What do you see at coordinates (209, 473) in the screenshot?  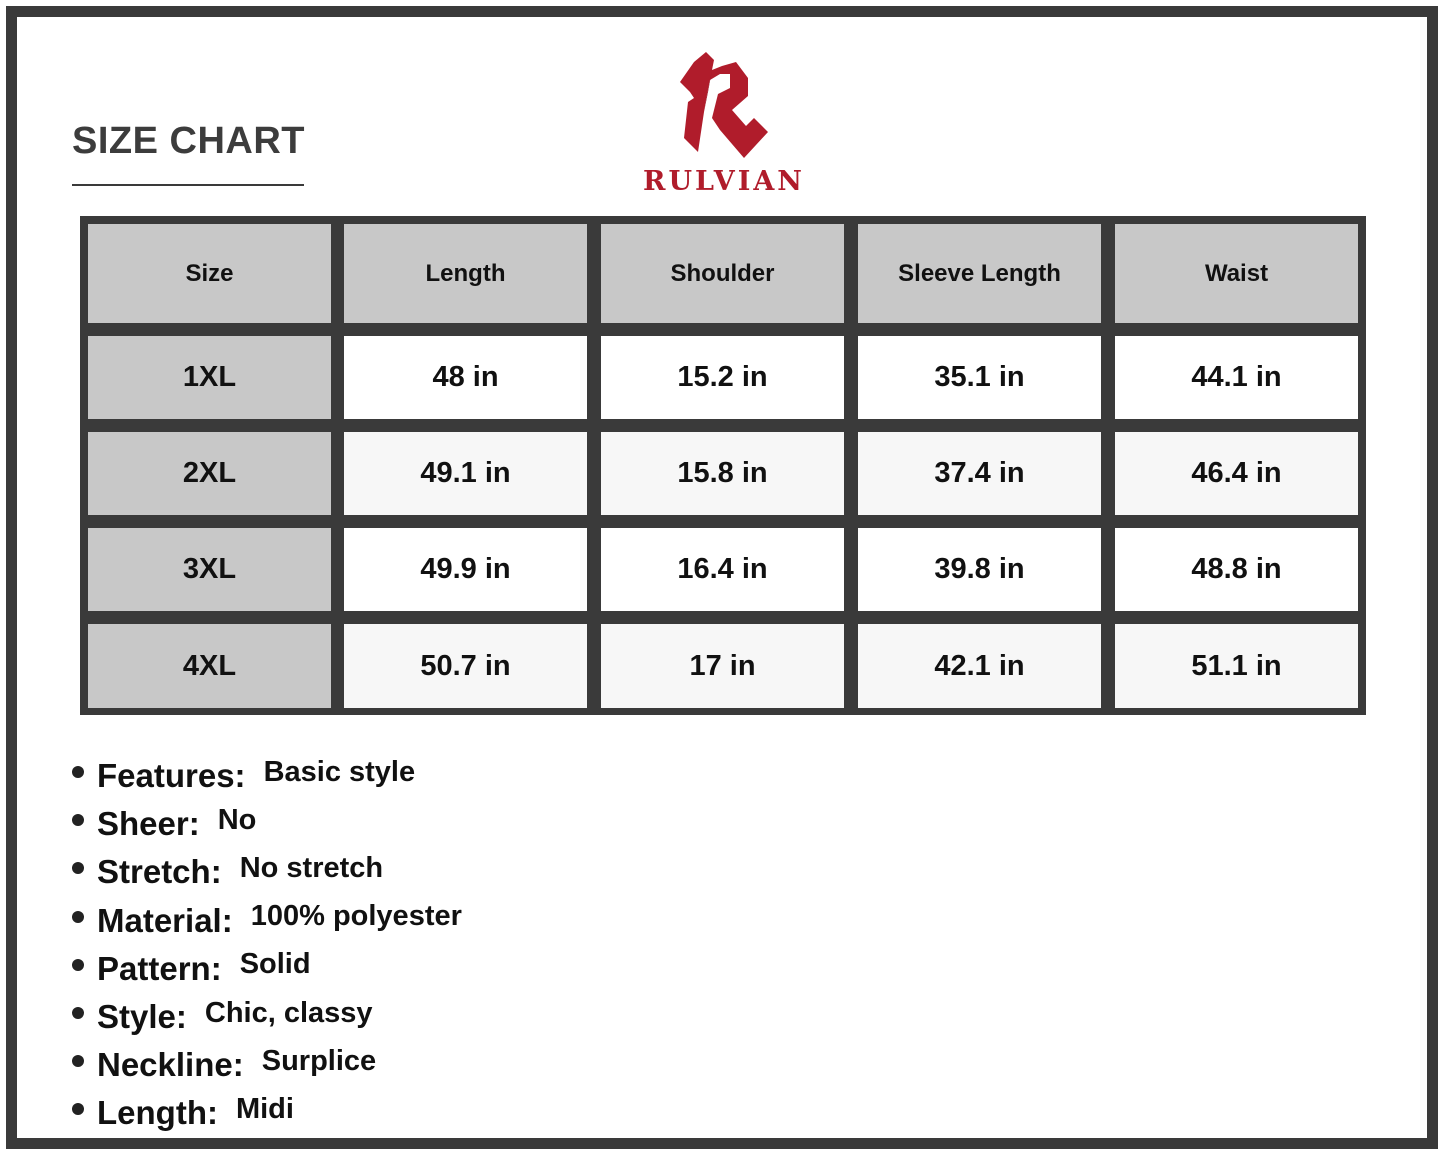 I see `size-cell: 2XL` at bounding box center [209, 473].